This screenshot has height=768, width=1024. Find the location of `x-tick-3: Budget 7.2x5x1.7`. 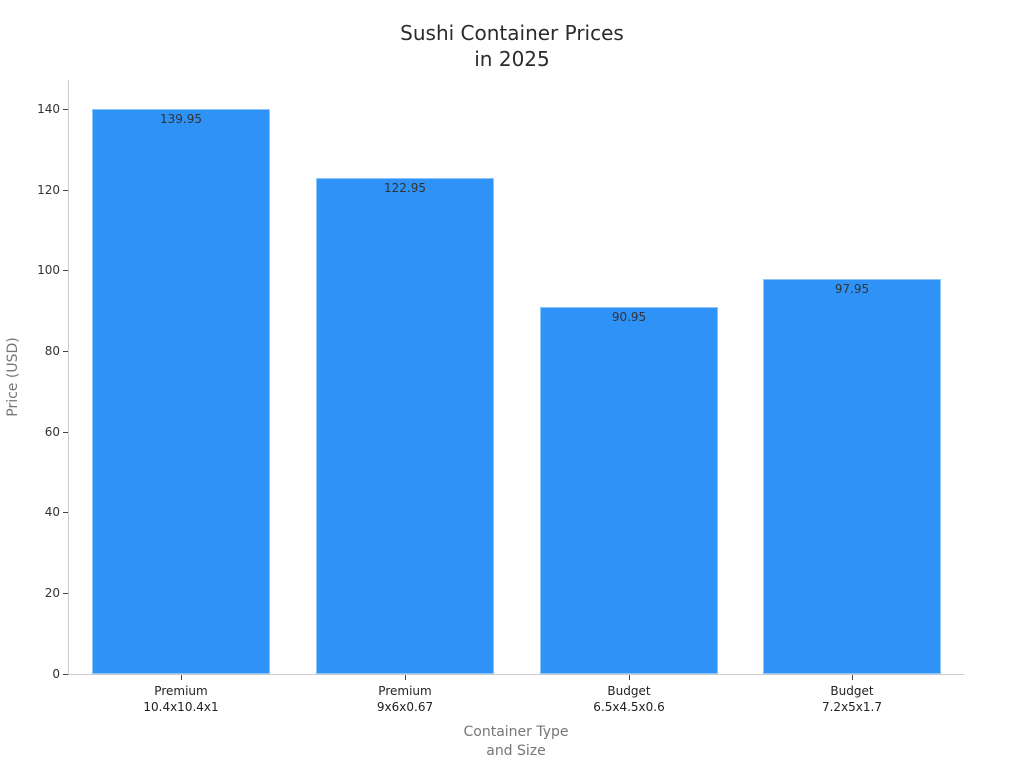

x-tick-3: Budget 7.2x5x1.7 is located at coordinates (852, 695).